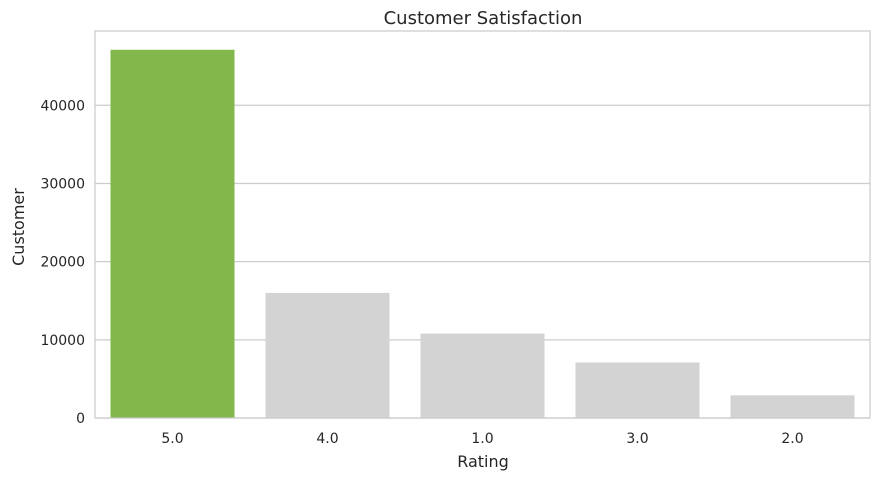 Image resolution: width=879 pixels, height=480 pixels. I want to click on x-tick-label: 4.0, so click(327, 439).